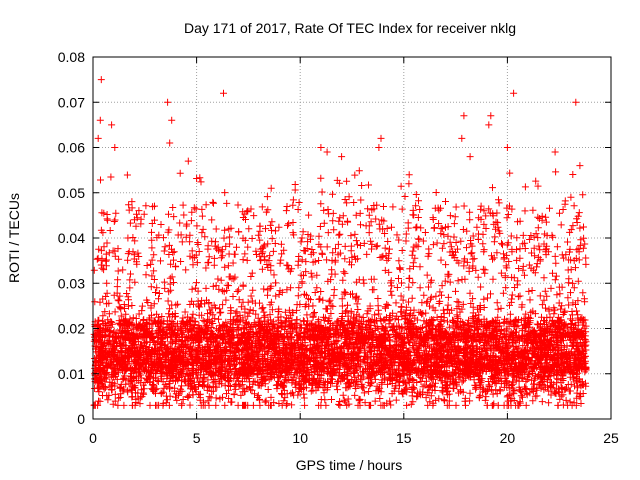  Describe the element at coordinates (71, 283) in the screenshot. I see `y-tick-label: 0.03` at that location.